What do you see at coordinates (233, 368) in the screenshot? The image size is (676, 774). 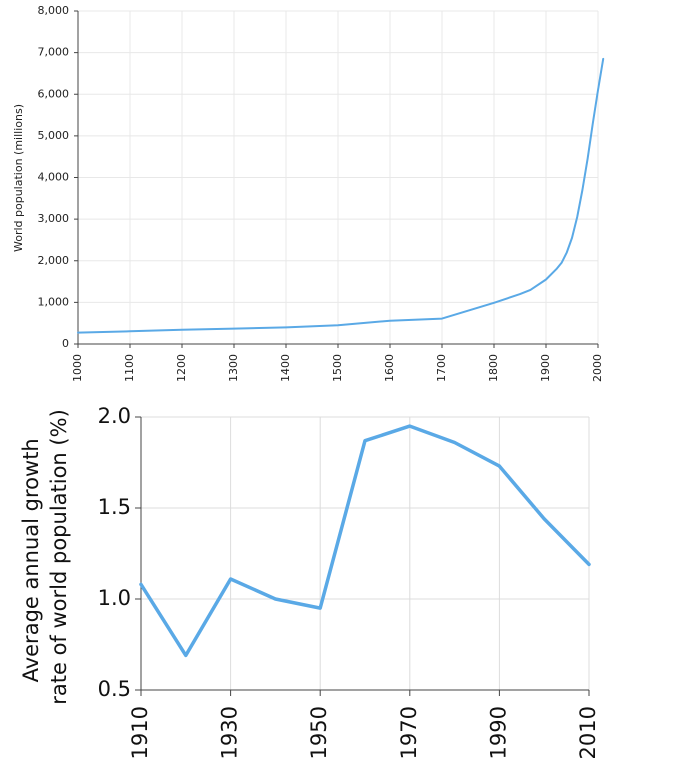 I see `population-x-tick-label: 1300` at bounding box center [233, 368].